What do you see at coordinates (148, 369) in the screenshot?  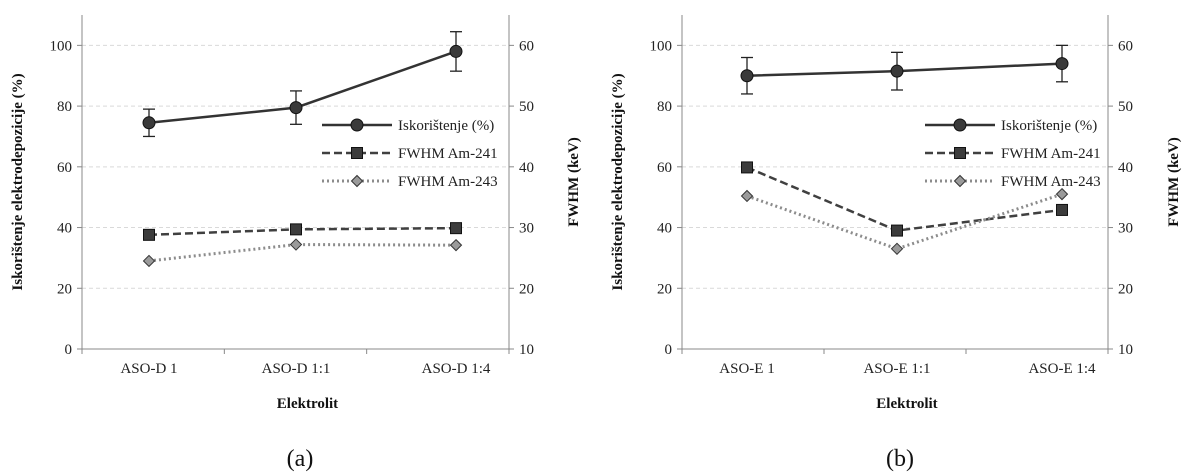 I see `x-tick-label: ASO-D 1` at bounding box center [148, 369].